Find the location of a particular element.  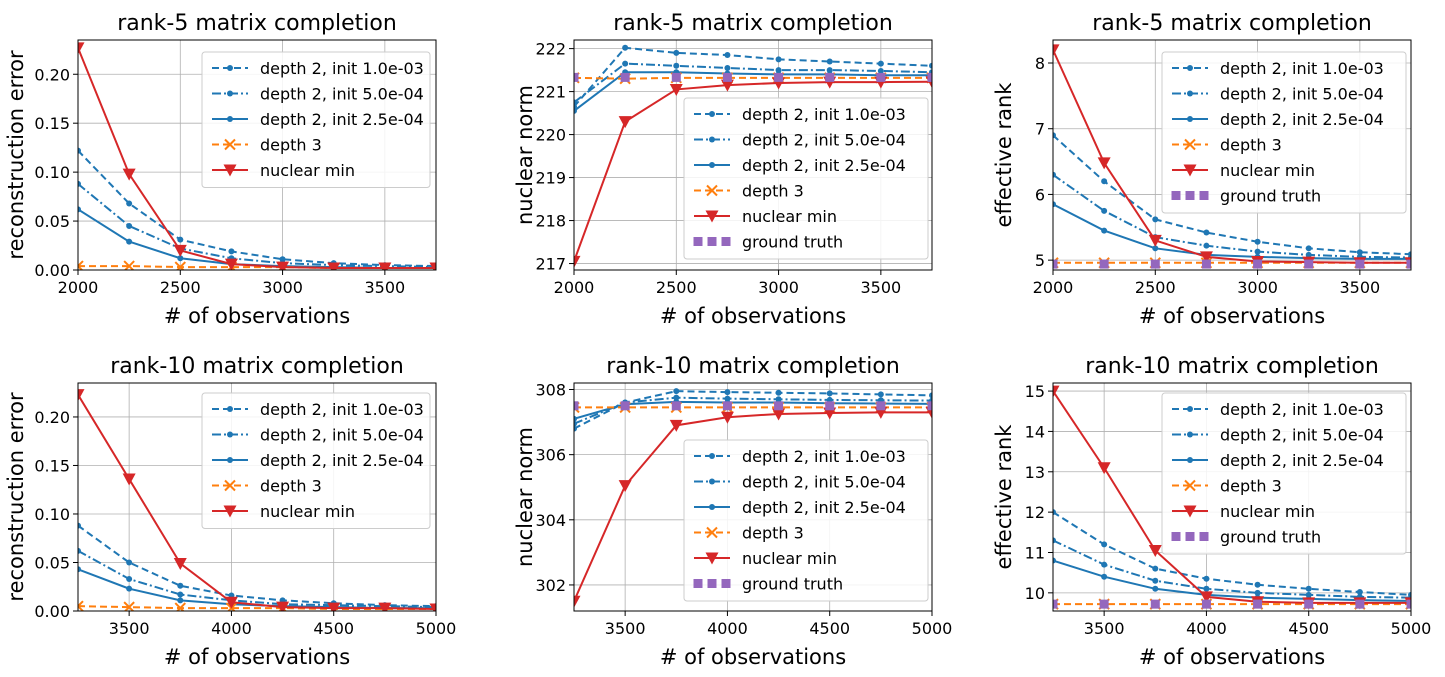

legend-label: ground truth is located at coordinates (792, 584).